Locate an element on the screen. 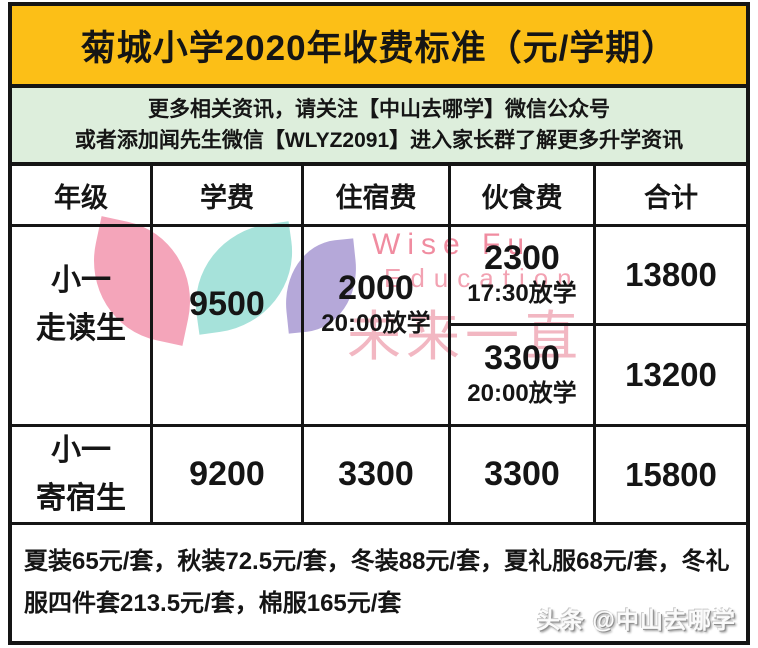  total-value: 13800 is located at coordinates (671, 274).